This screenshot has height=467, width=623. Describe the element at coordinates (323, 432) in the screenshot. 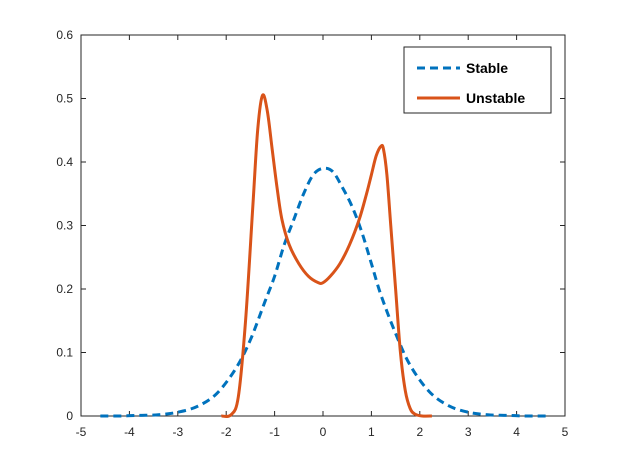

I see `x-tick-label: 0` at that location.